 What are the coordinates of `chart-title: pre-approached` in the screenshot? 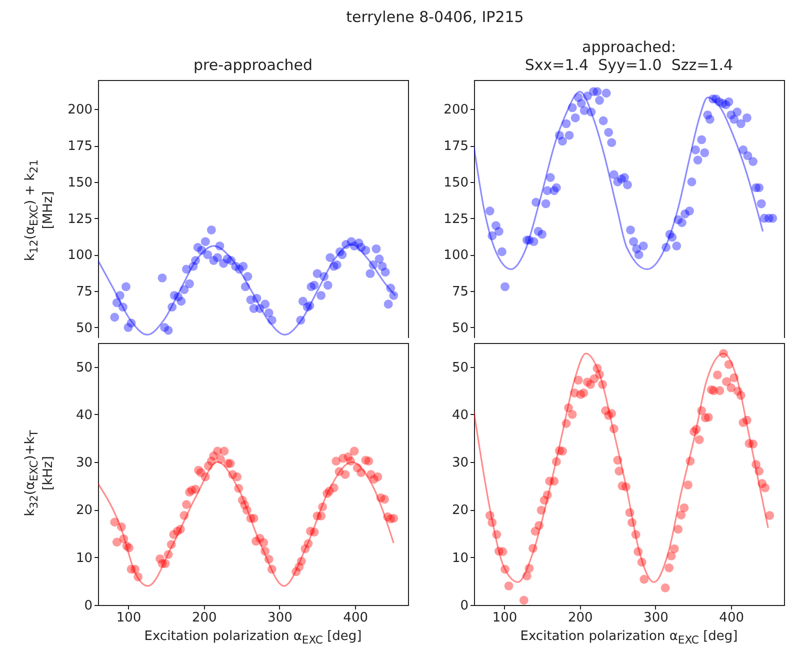 It's located at (253, 65).